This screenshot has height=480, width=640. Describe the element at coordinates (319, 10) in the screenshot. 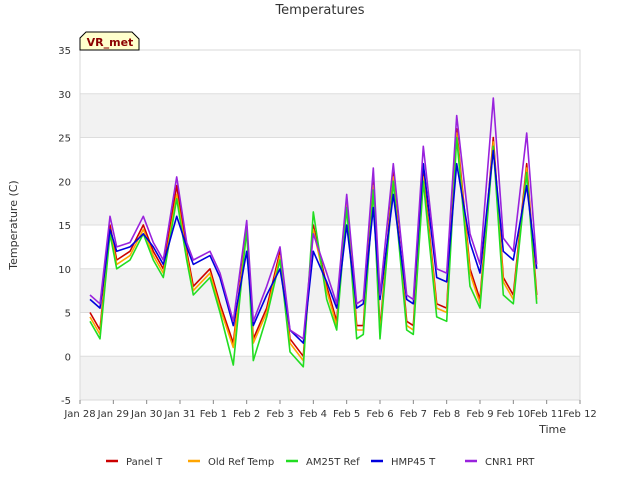

I see `chart-title: Temperatures` at that location.